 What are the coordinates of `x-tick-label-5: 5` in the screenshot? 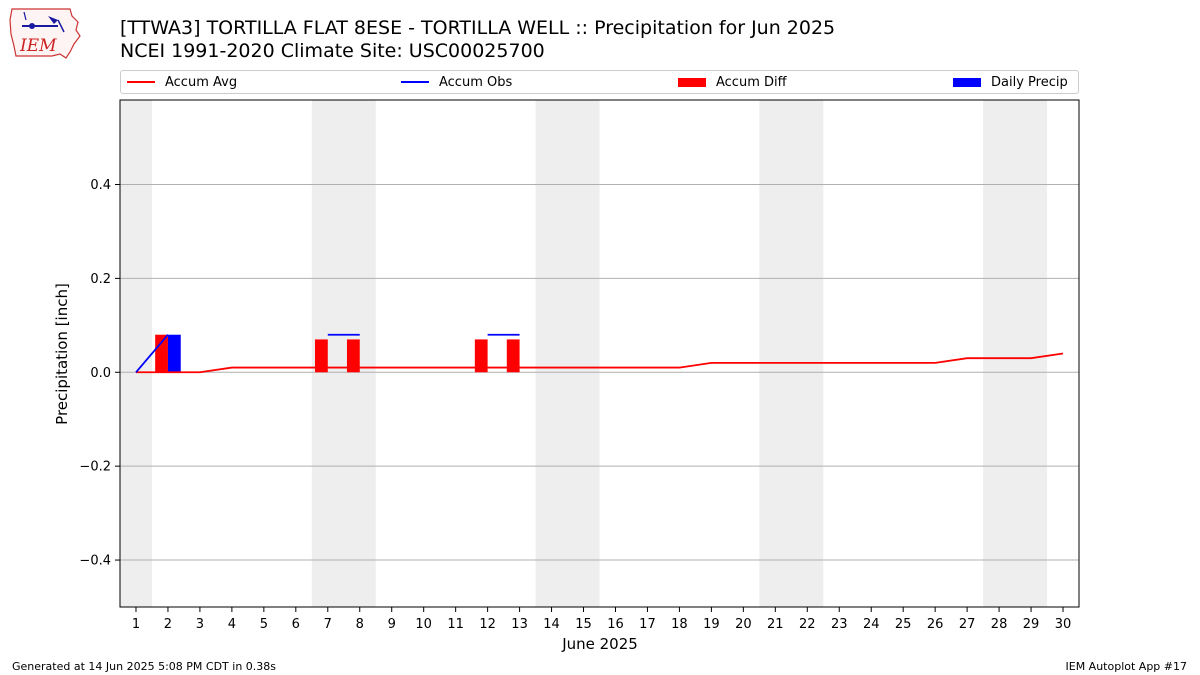 It's located at (264, 624).